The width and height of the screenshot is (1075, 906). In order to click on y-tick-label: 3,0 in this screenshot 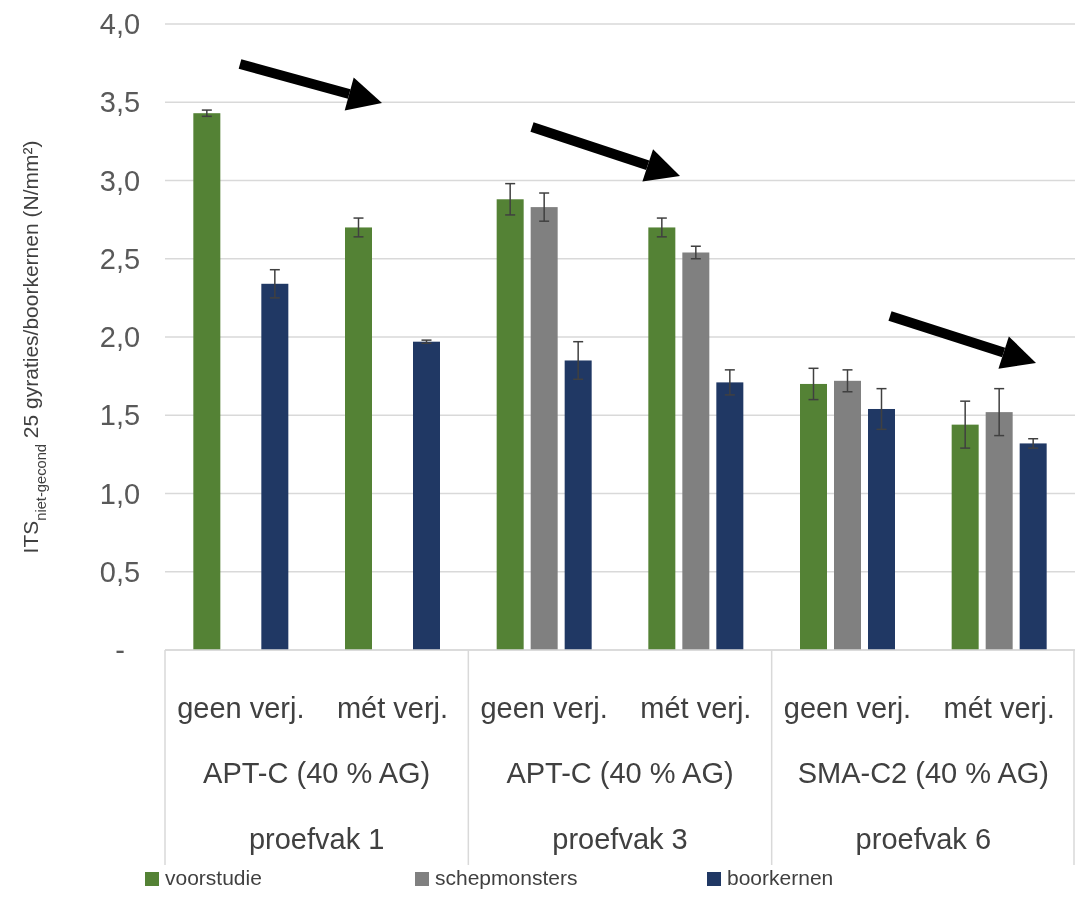, I will do `click(120, 180)`.